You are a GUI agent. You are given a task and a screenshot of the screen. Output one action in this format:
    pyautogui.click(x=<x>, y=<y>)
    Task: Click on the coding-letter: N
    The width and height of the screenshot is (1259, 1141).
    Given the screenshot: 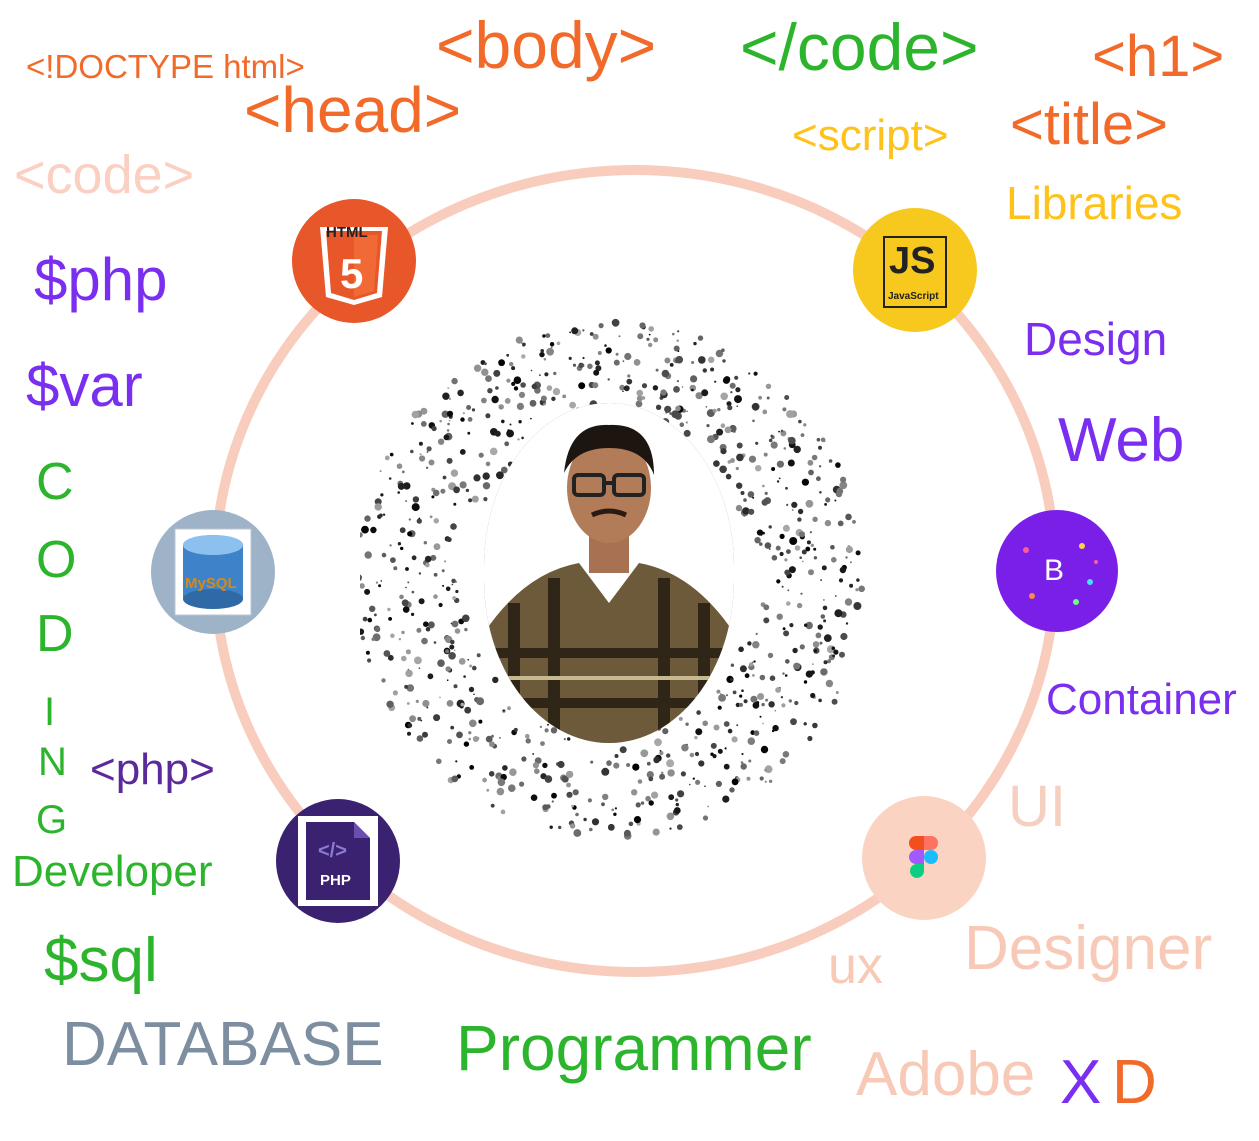 What is the action you would take?
    pyautogui.click(x=52, y=762)
    